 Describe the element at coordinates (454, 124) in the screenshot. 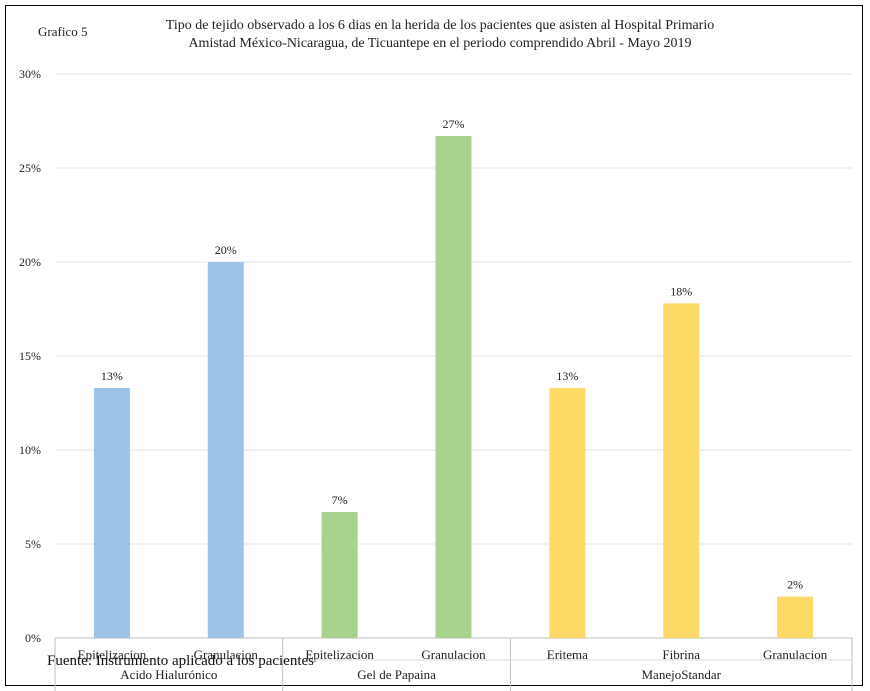

I see `bar-data-label: 27%` at that location.